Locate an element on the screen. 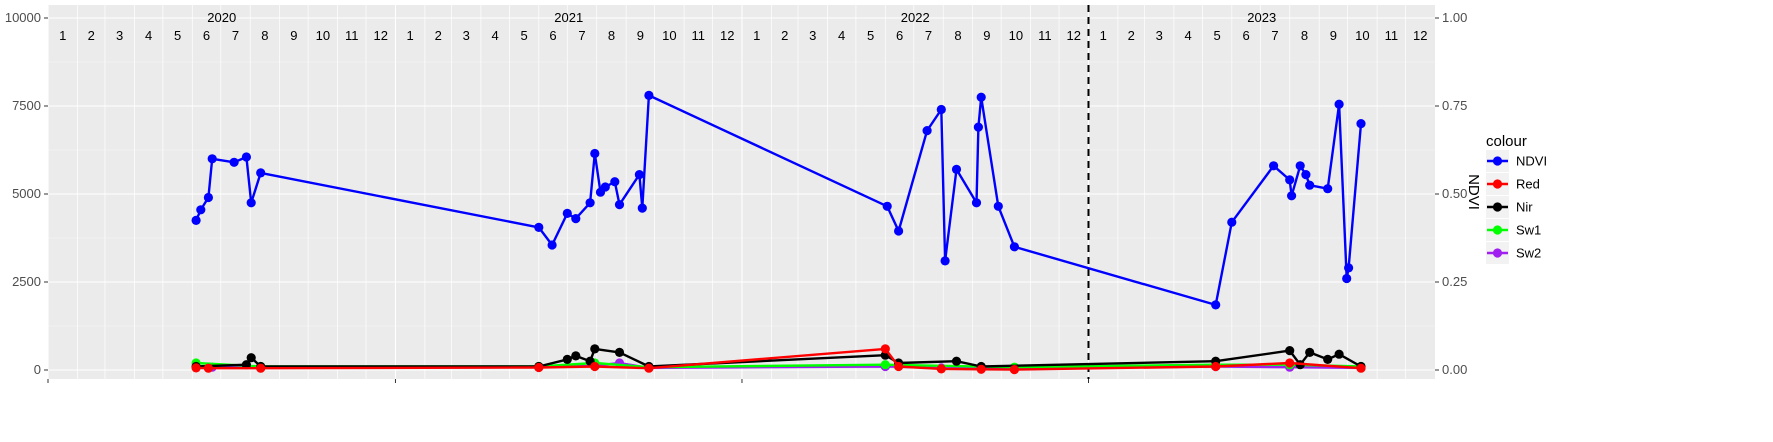 This screenshot has height=442, width=1773. series-line-nir is located at coordinates (779, 357).